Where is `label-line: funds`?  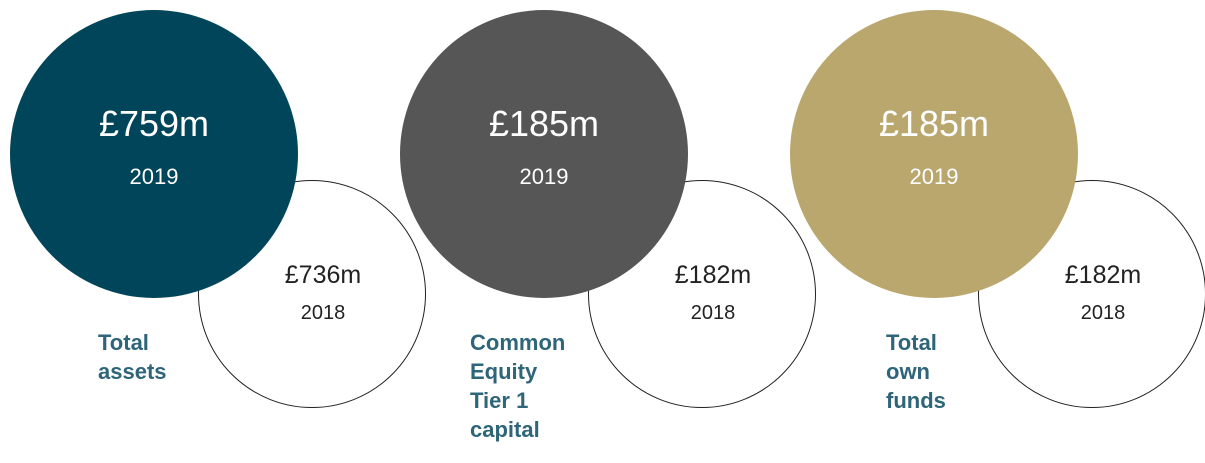 label-line: funds is located at coordinates (916, 400).